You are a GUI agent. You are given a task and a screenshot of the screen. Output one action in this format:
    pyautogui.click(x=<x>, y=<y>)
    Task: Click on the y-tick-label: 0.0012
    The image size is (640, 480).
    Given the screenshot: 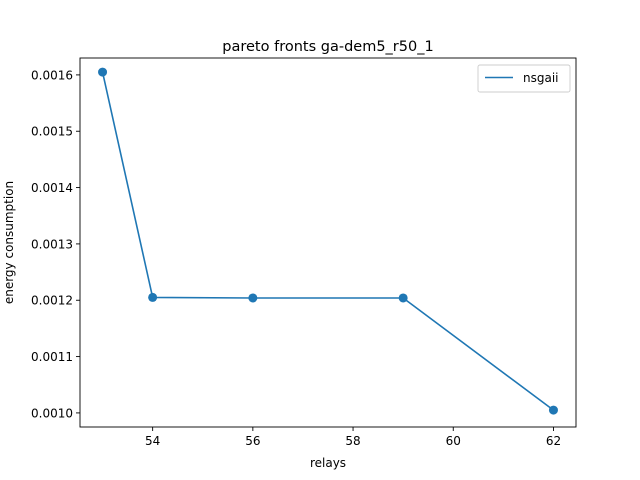 What is the action you would take?
    pyautogui.click(x=52, y=301)
    